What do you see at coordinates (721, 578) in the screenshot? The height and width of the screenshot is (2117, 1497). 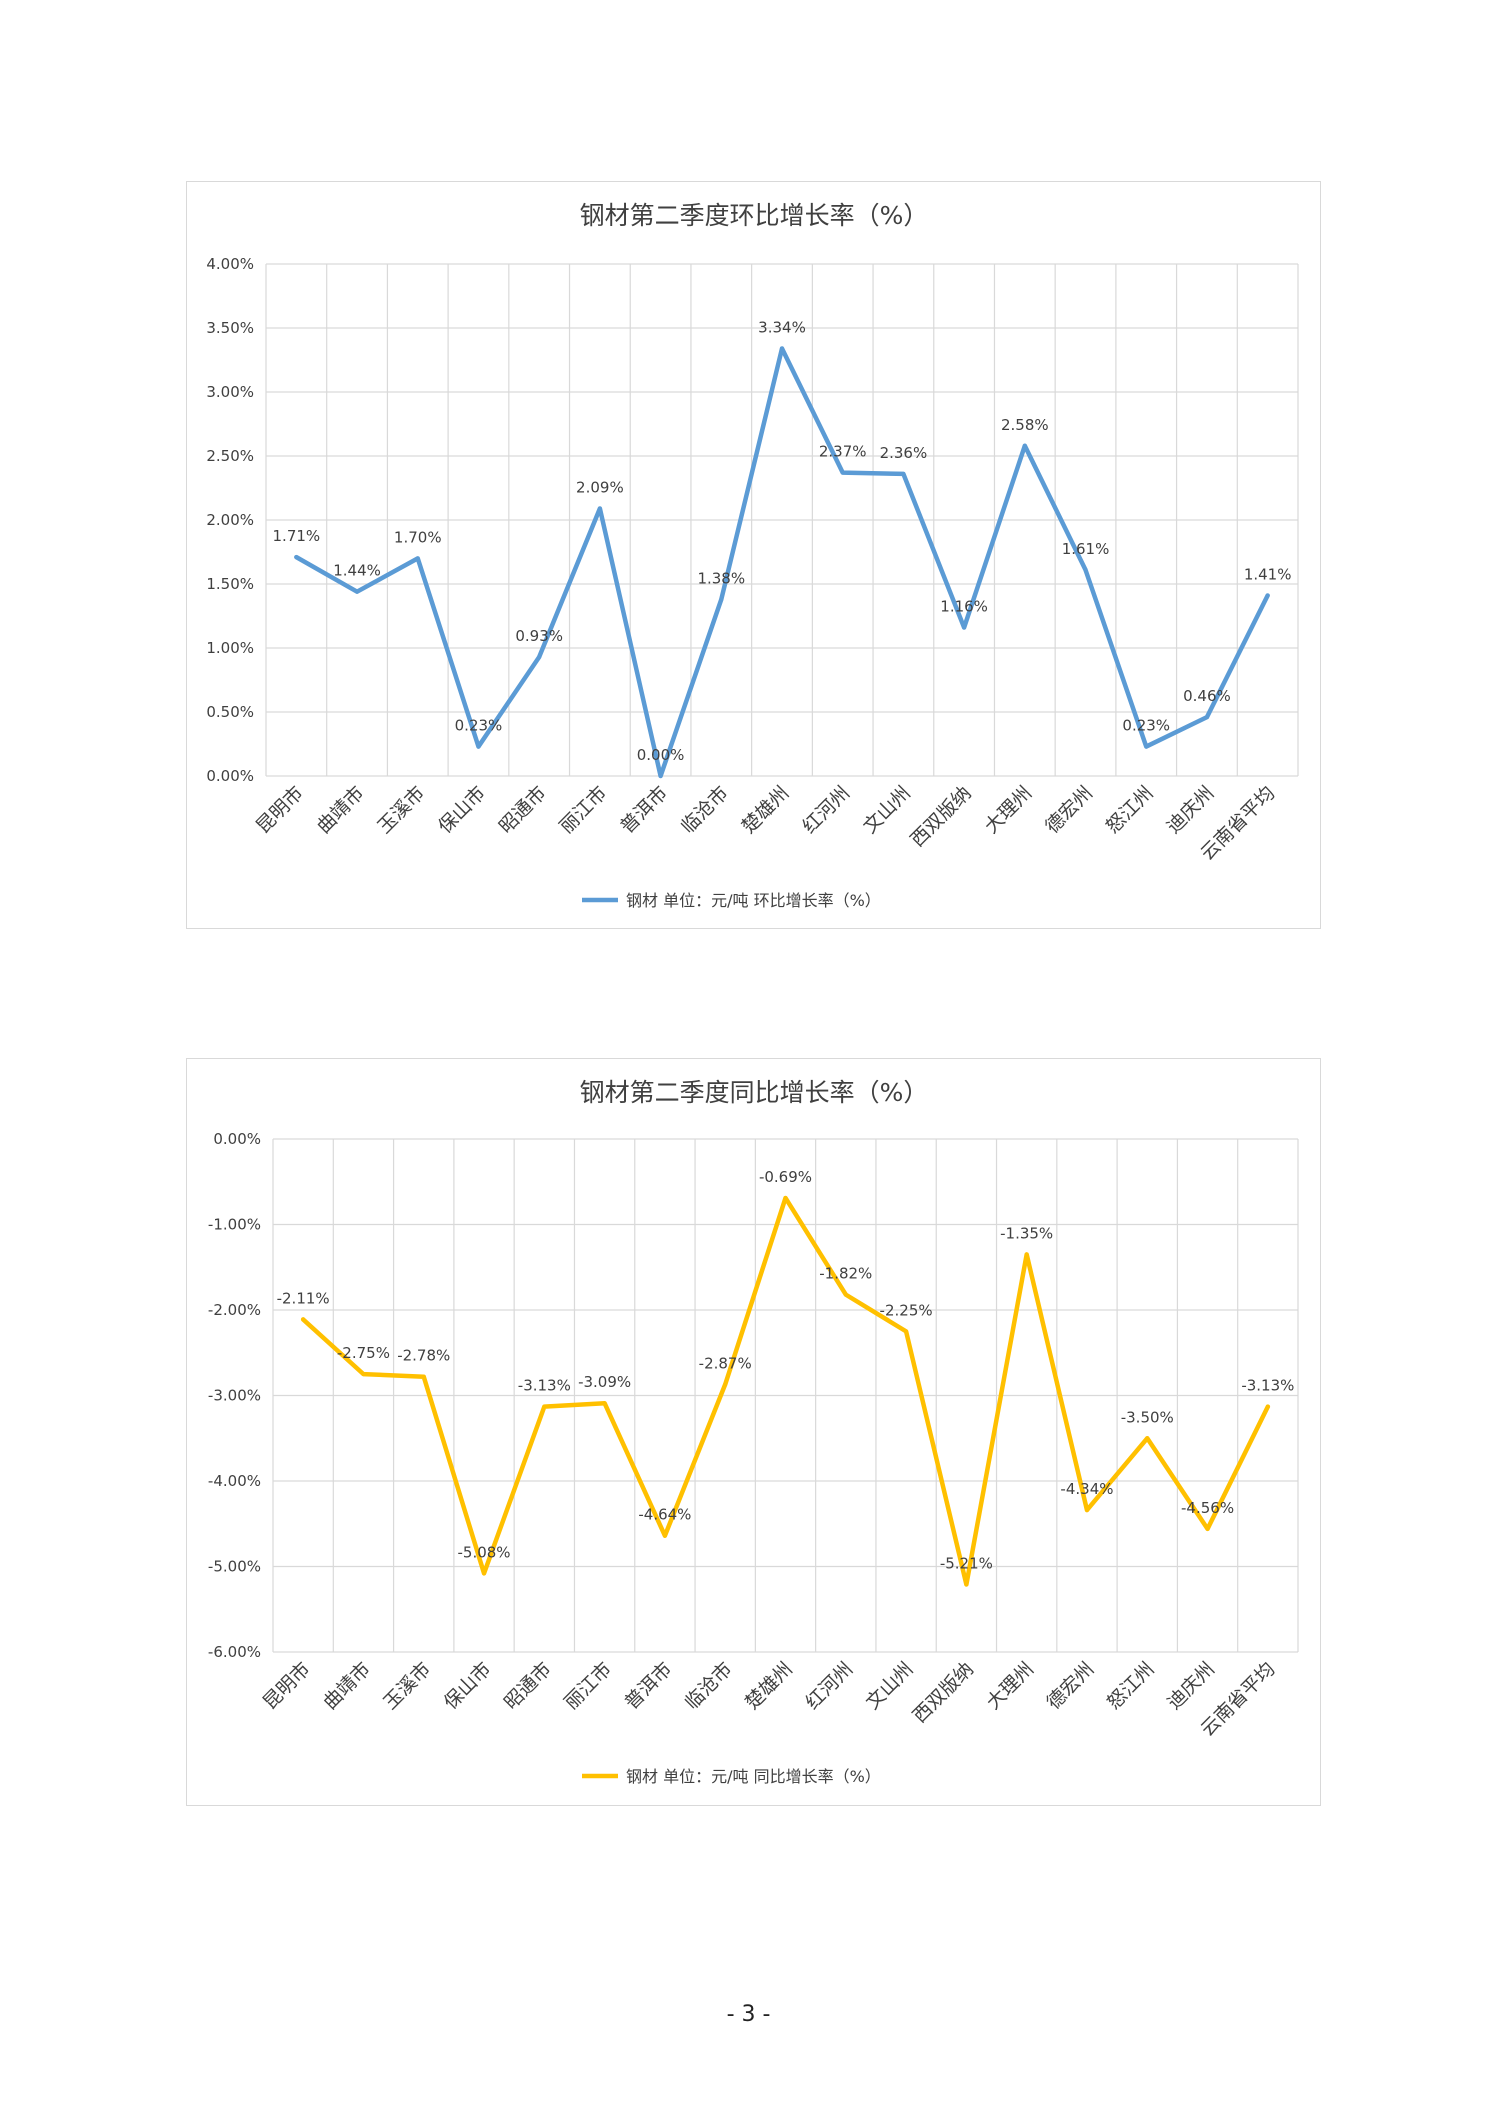 I see `data-label: 1.38%` at bounding box center [721, 578].